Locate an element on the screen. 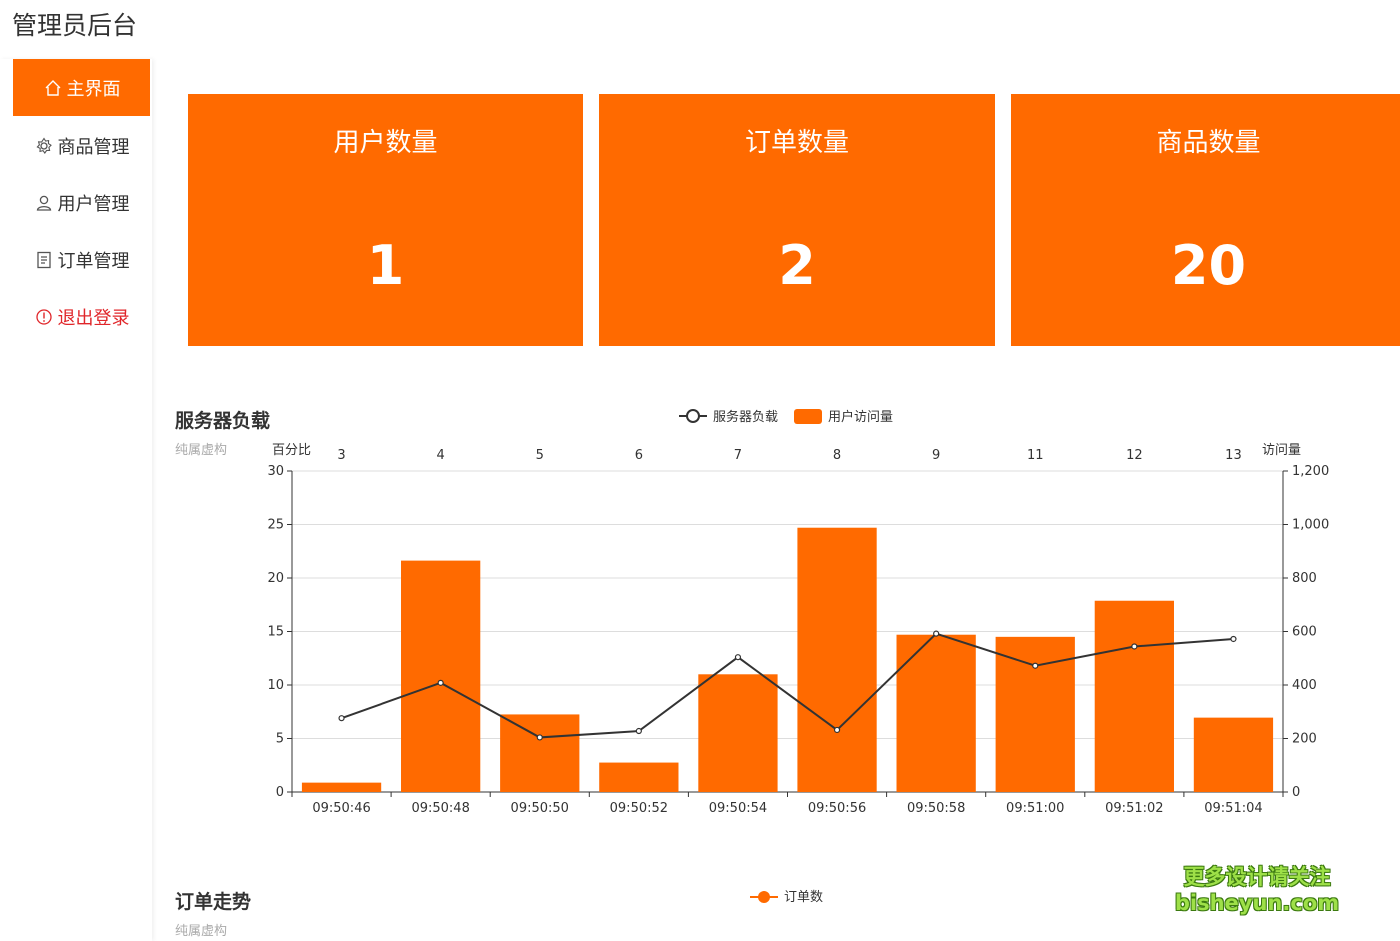 Image resolution: width=1400 pixels, height=941 pixels. stat-value: 2 is located at coordinates (797, 265).